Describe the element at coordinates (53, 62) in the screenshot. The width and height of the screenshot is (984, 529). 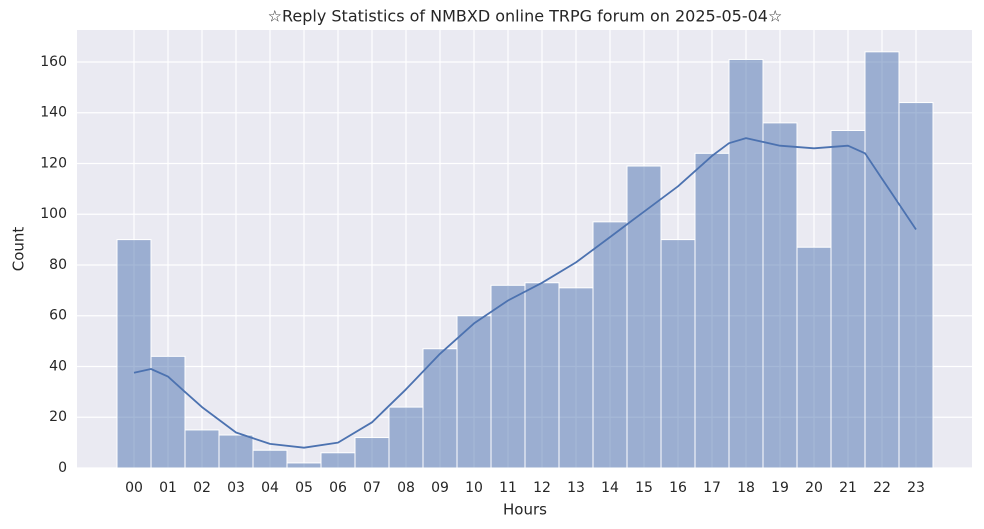
I see `y-tick-label: 160` at that location.